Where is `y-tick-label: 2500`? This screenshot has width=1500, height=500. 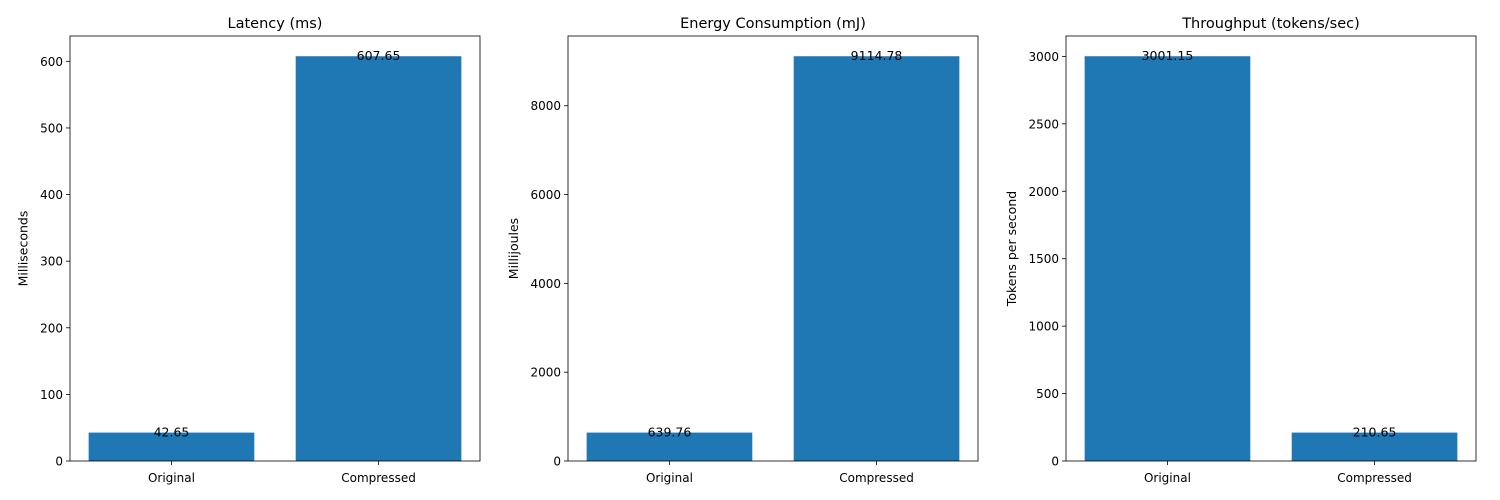
y-tick-label: 2500 is located at coordinates (1043, 124).